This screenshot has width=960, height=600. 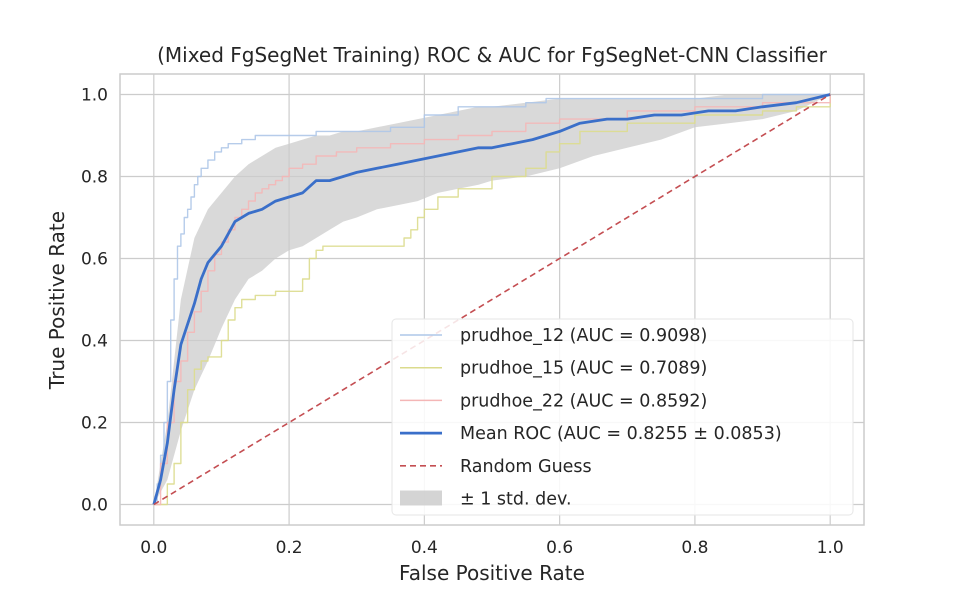 I want to click on x-tick-label: 1.0, so click(x=830, y=548).